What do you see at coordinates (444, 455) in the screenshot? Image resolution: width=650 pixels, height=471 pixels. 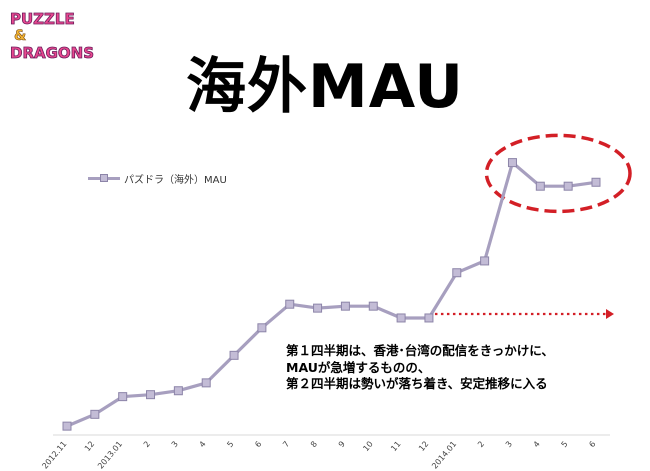 I see `x-tick-label: 2014.01` at bounding box center [444, 455].